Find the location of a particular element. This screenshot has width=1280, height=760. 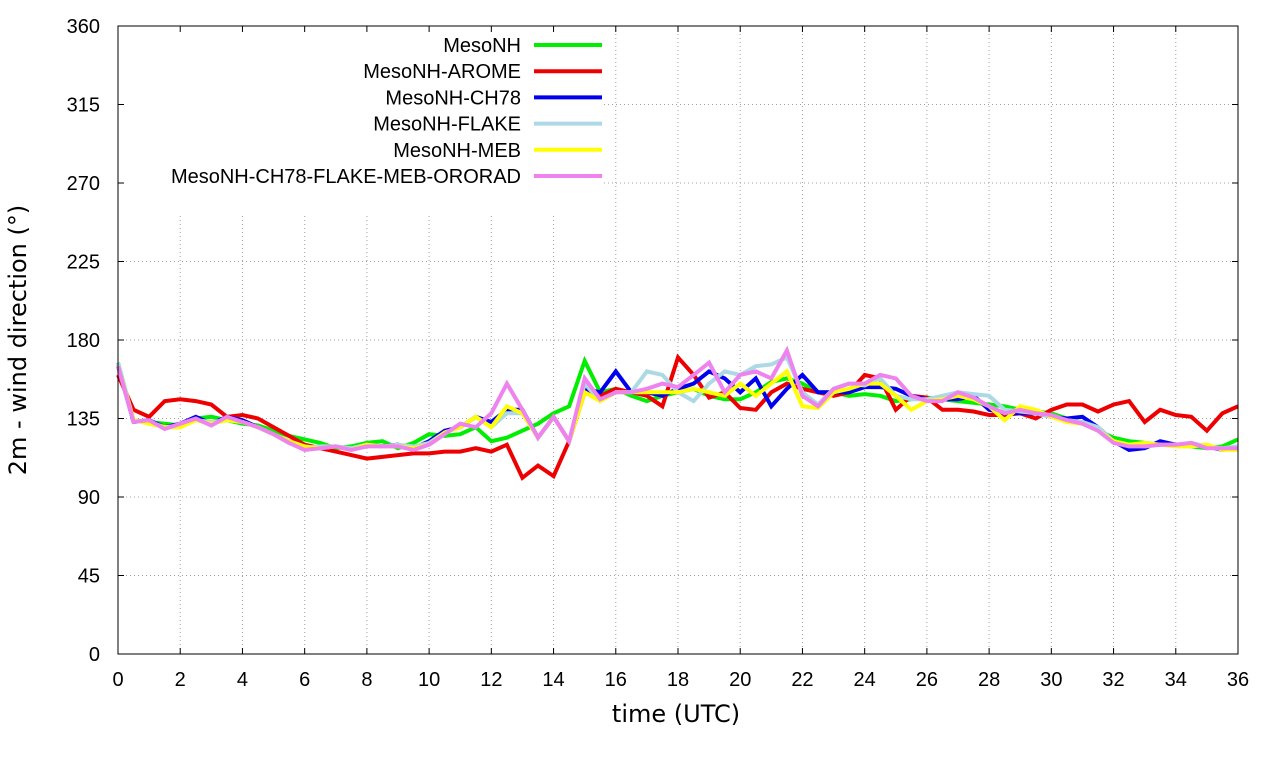

x-tick-label: 2 is located at coordinates (180, 680).